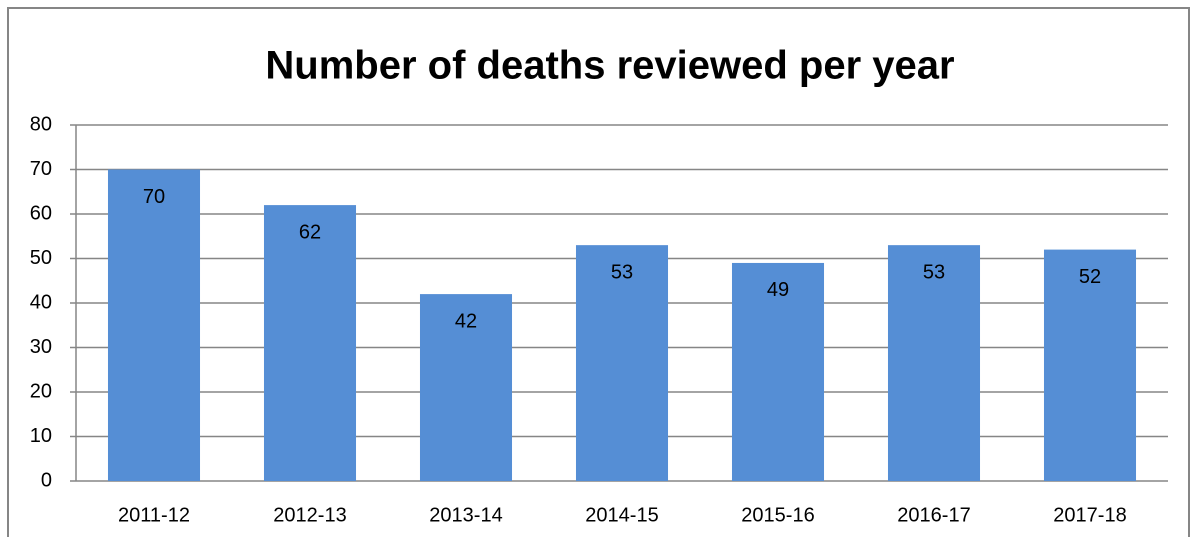 The width and height of the screenshot is (1200, 537). What do you see at coordinates (465, 515) in the screenshot?
I see `x-tick-label: 2013-14` at bounding box center [465, 515].